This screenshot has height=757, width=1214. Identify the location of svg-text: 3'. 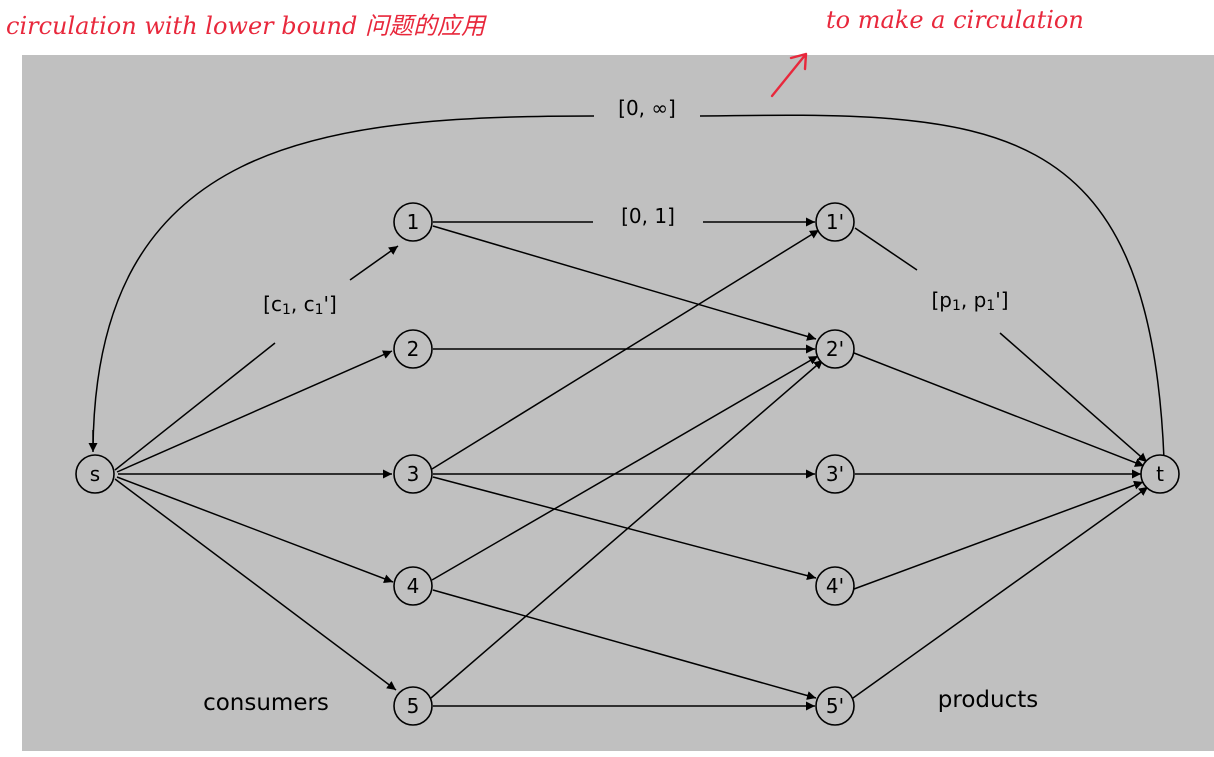
(835, 474).